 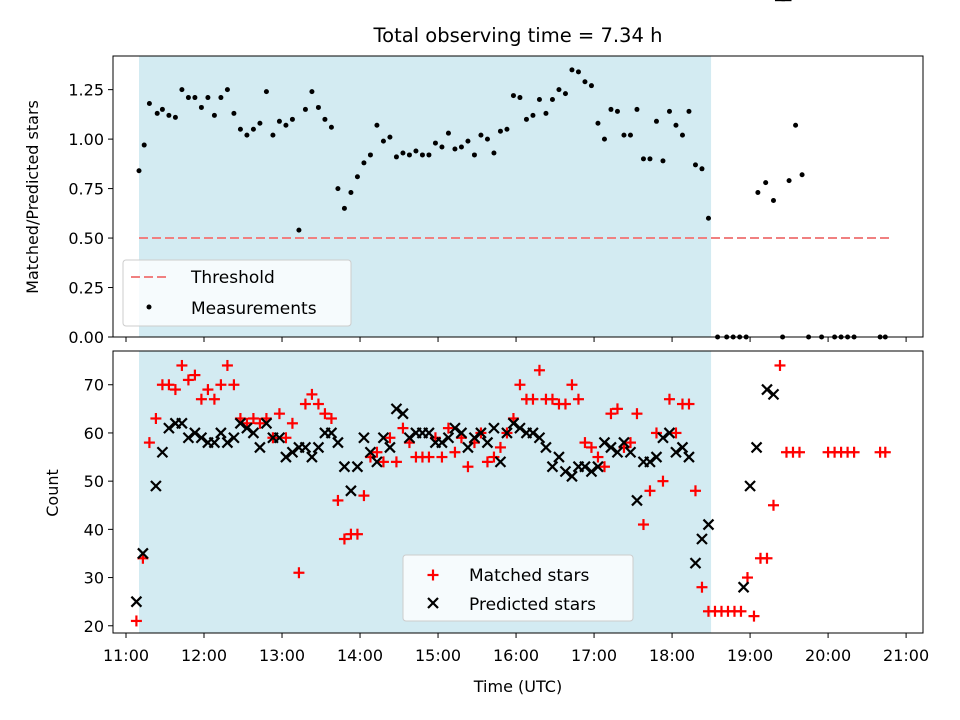 What do you see at coordinates (94, 433) in the screenshot?
I see `count-y-tick-label: 60` at bounding box center [94, 433].